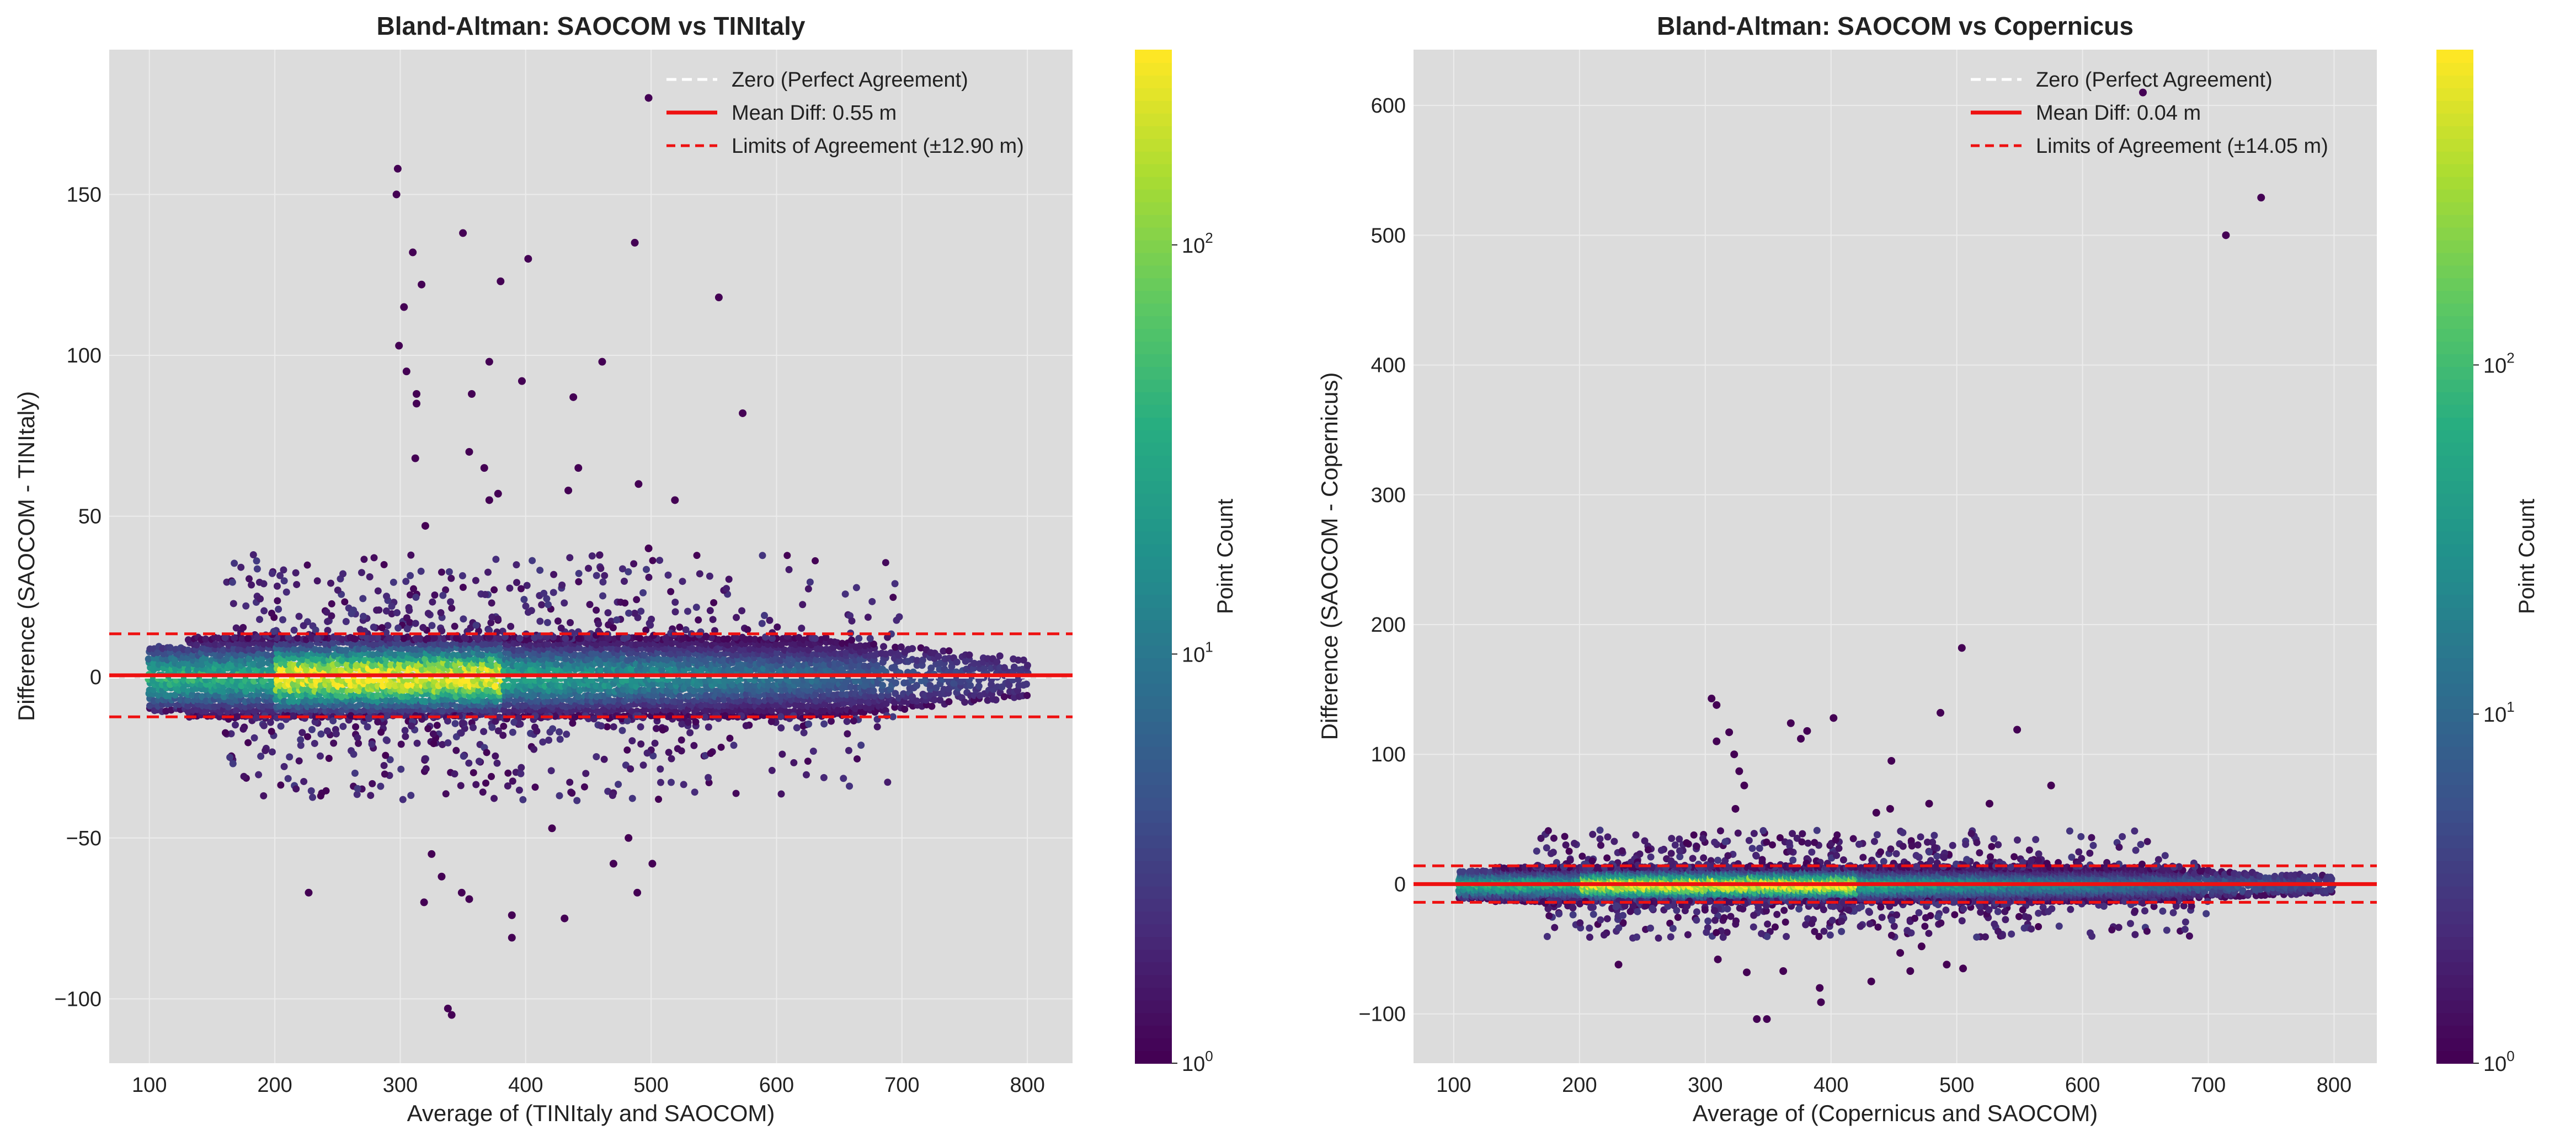  What do you see at coordinates (776, 1085) in the screenshot?
I see `x-tick-label: 600` at bounding box center [776, 1085].